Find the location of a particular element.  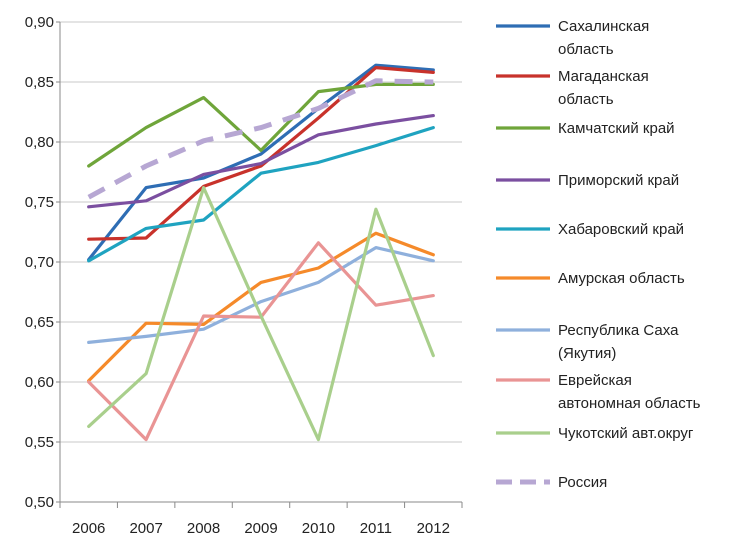

y-tick-label: 0,65 is located at coordinates (39, 322).